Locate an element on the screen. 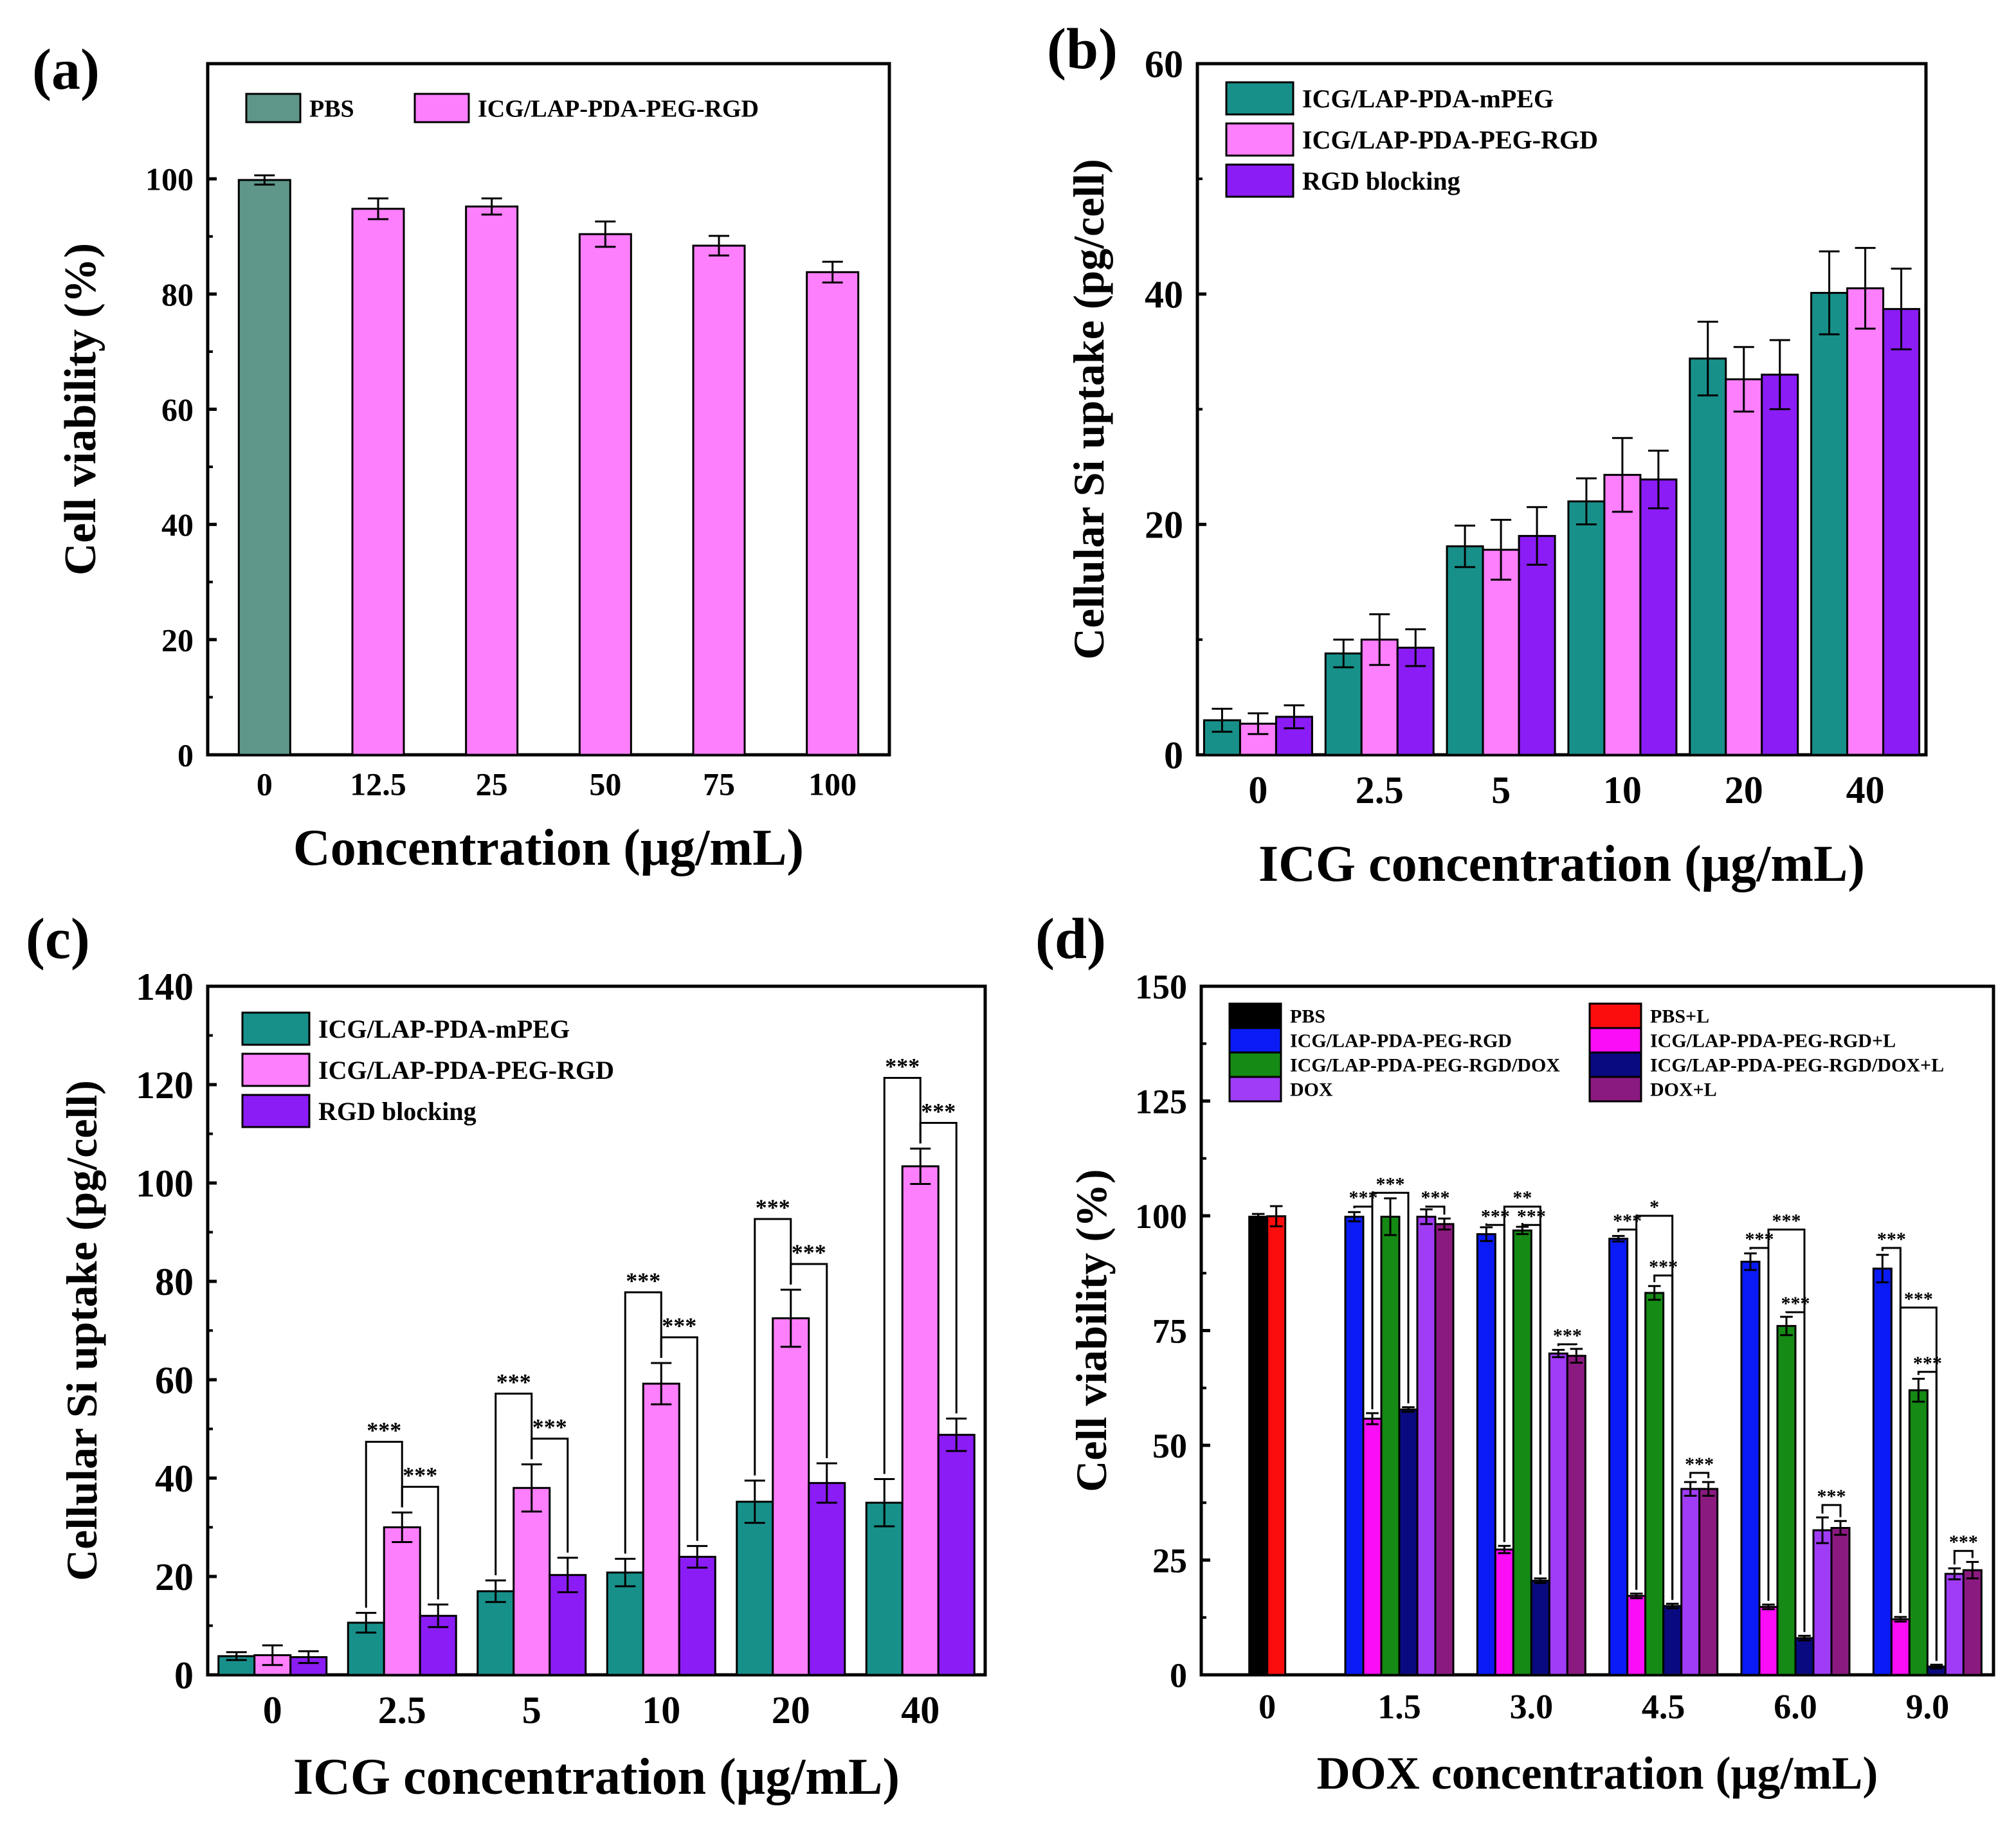 Image resolution: width=2016 pixels, height=1824 pixels. x-tick-label: 9.0 is located at coordinates (1928, 1707).